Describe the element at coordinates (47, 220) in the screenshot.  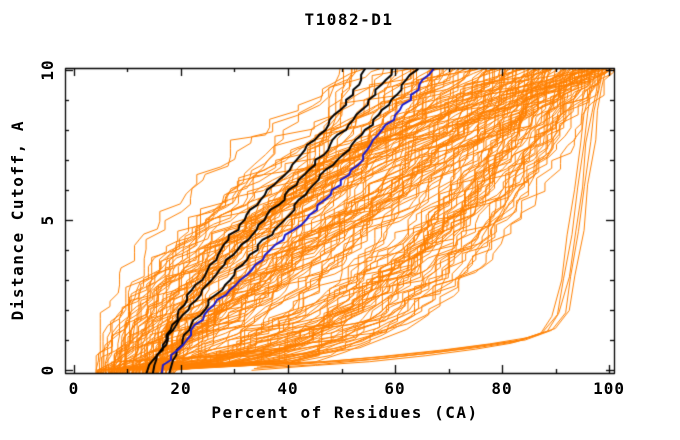
I see `y-tick-label: 5` at that location.